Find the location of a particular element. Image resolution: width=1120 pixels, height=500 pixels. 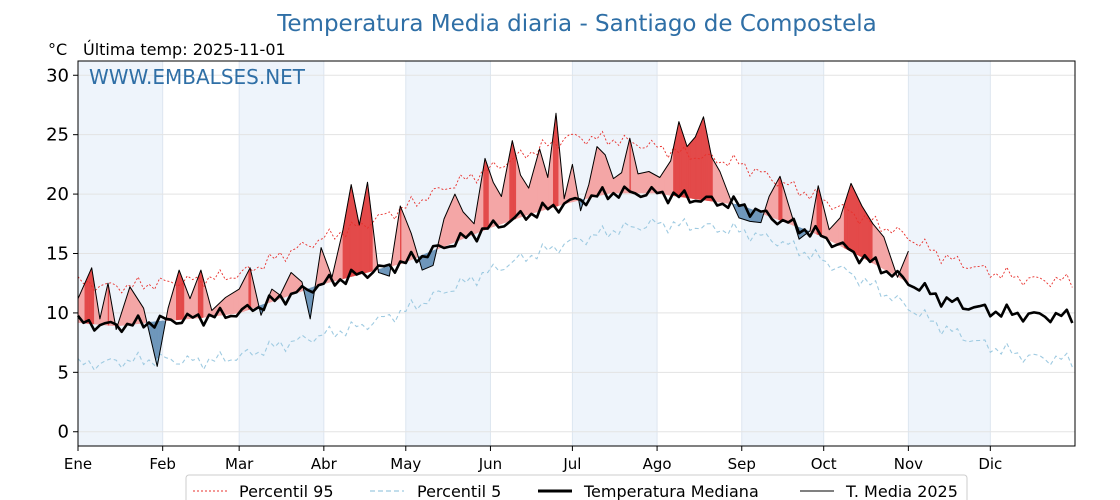

y-tick-label: 15 is located at coordinates (57, 254).